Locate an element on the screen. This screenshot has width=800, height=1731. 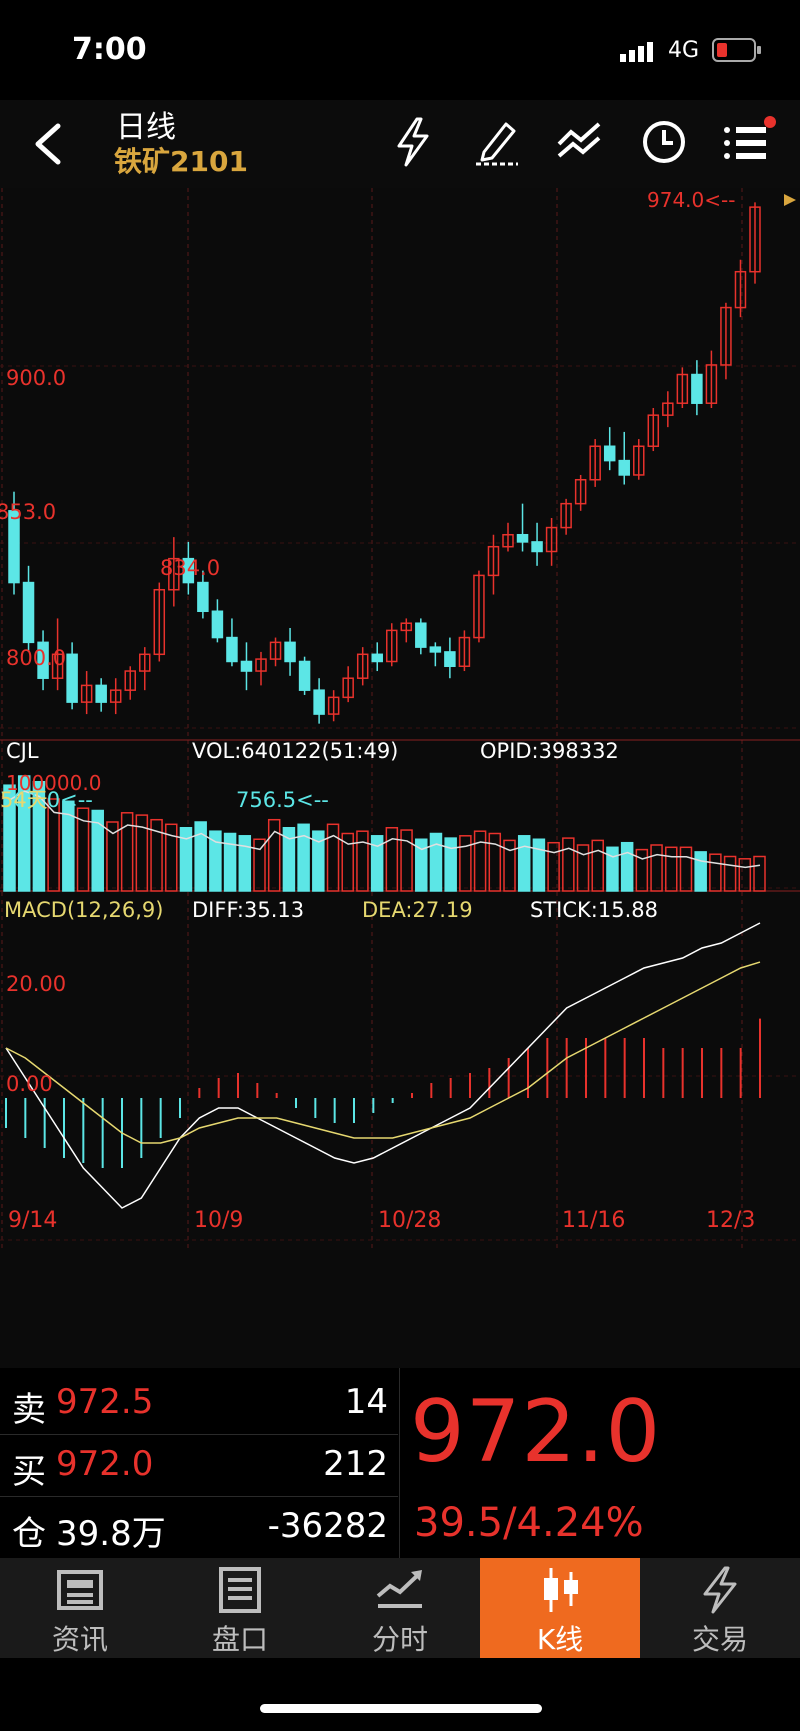
menu-icon is located at coordinates (750, 142).